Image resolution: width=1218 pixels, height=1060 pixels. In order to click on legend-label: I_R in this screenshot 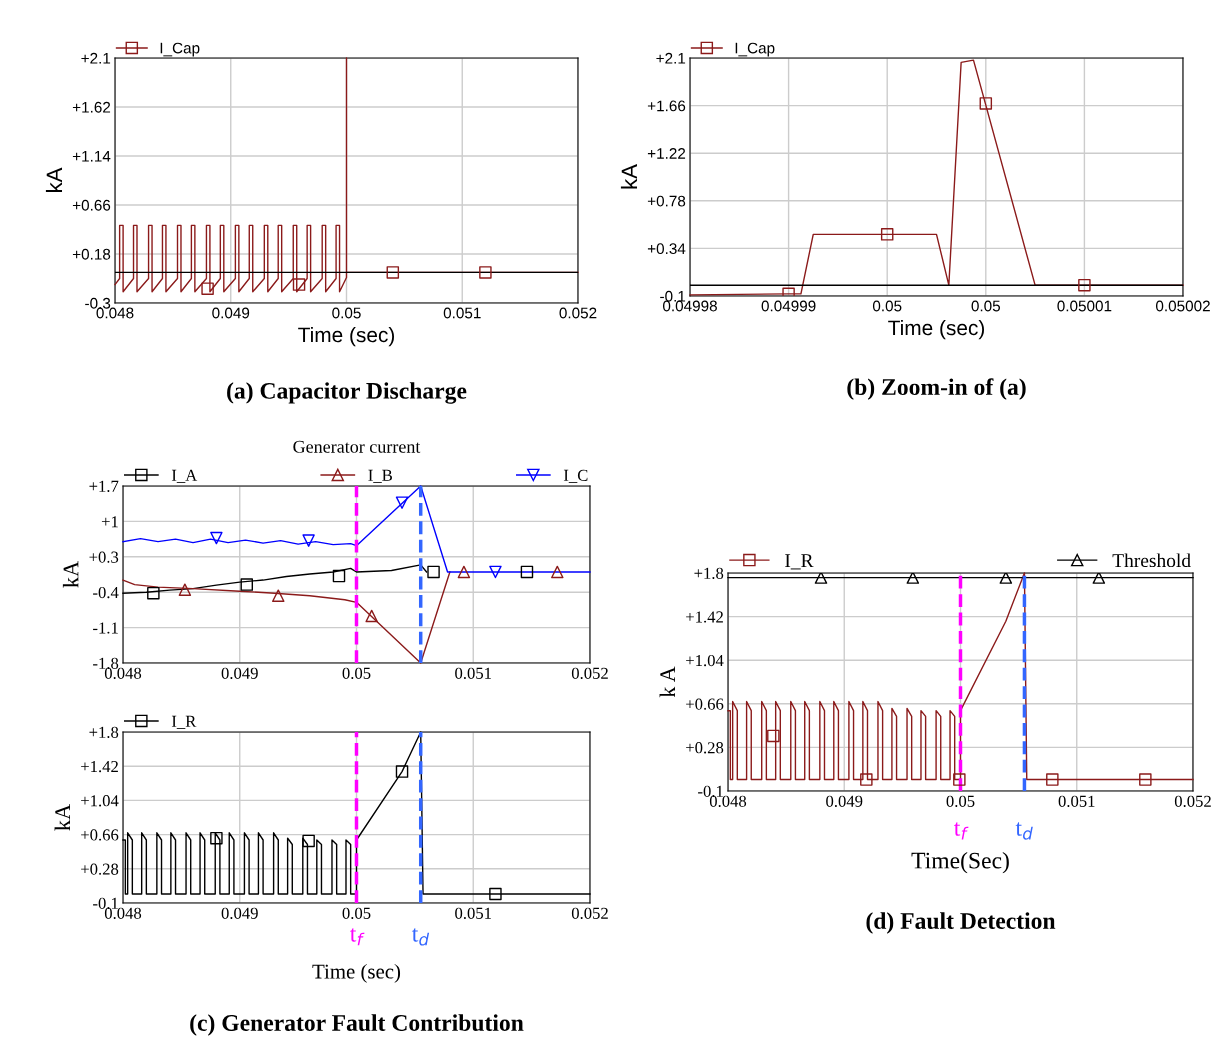, I will do `click(799, 562)`.